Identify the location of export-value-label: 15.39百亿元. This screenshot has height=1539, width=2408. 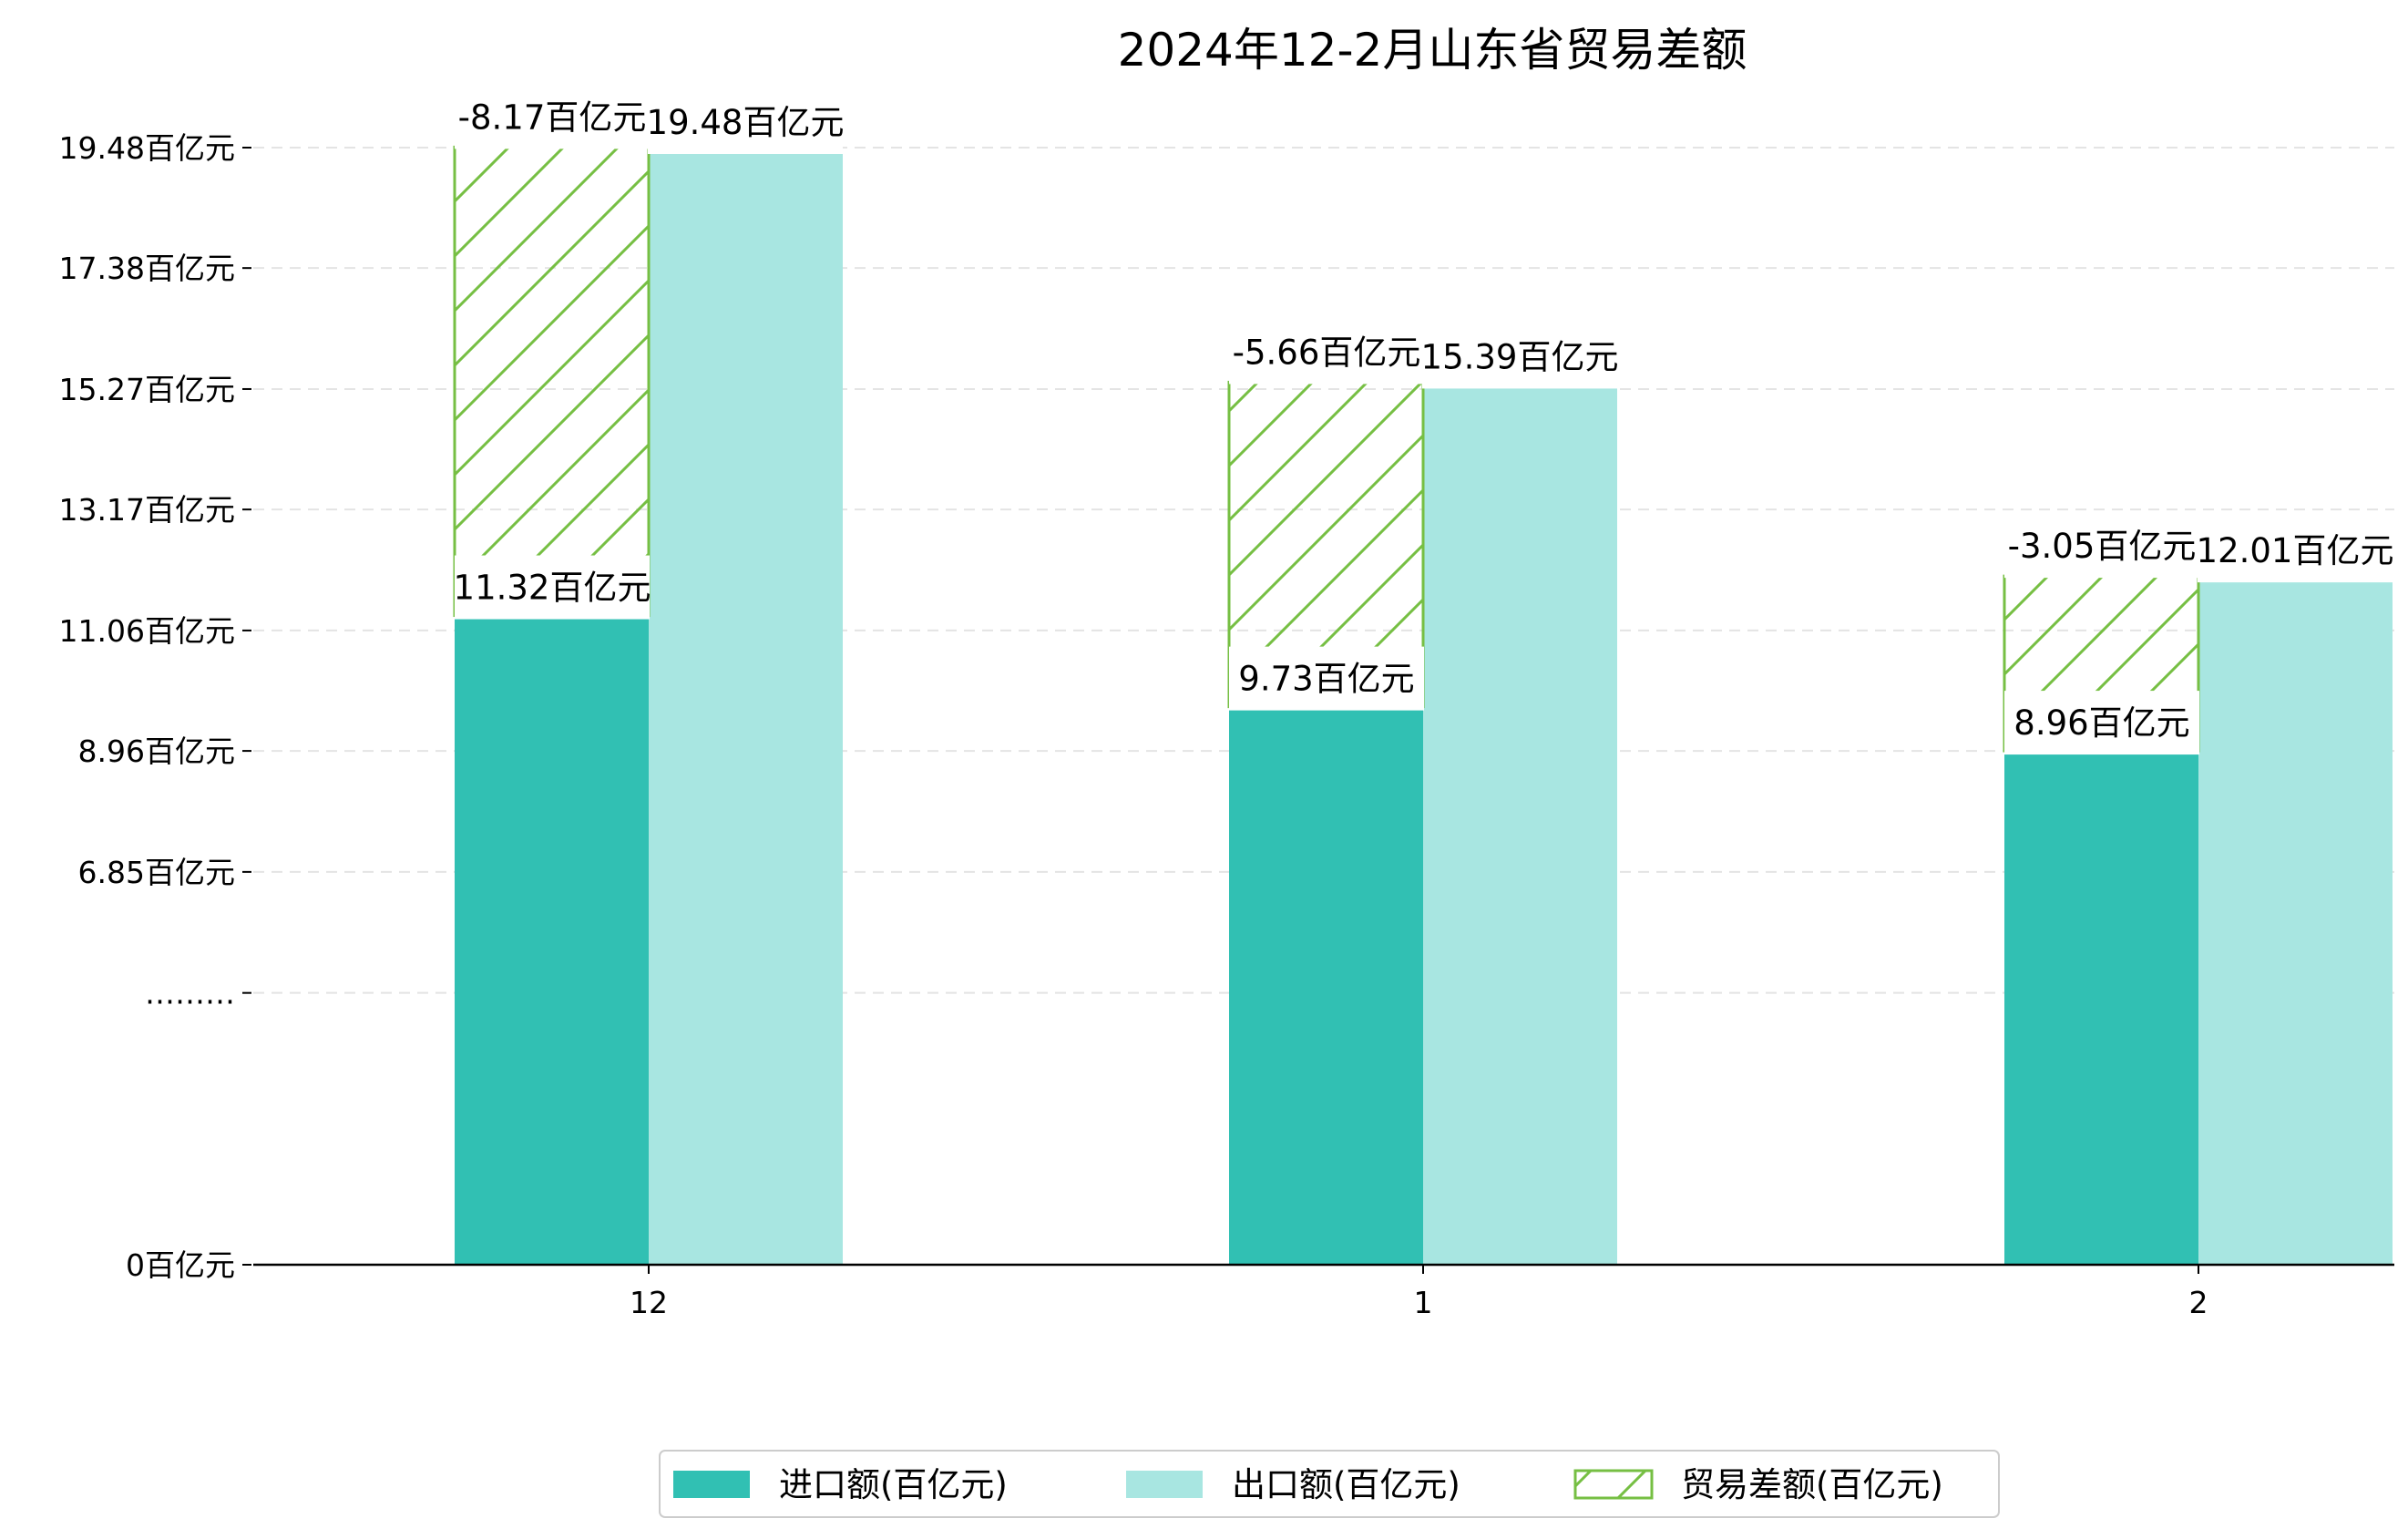
(1520, 357).